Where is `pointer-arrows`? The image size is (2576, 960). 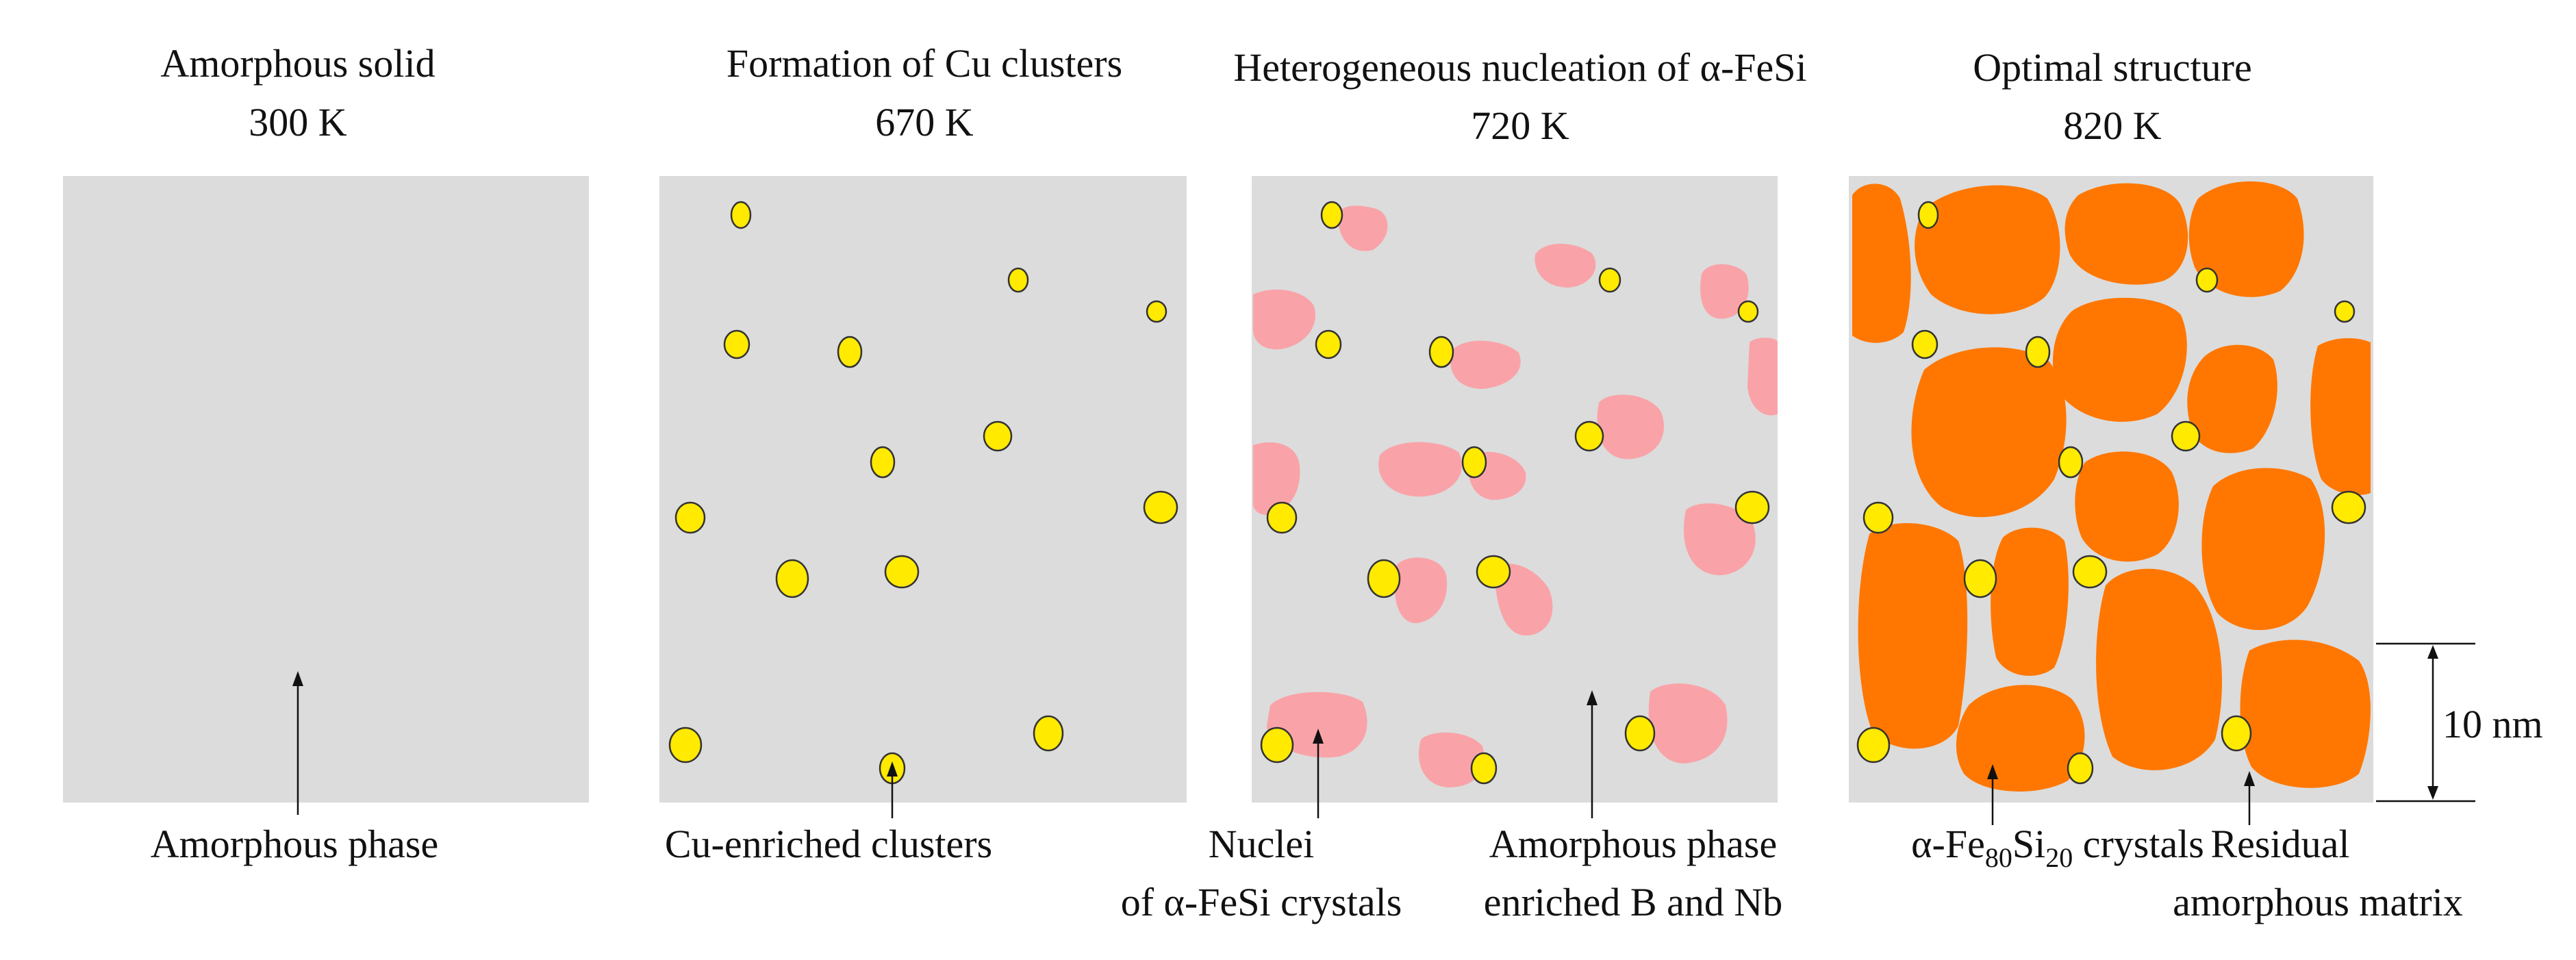
pointer-arrows is located at coordinates (1273, 748).